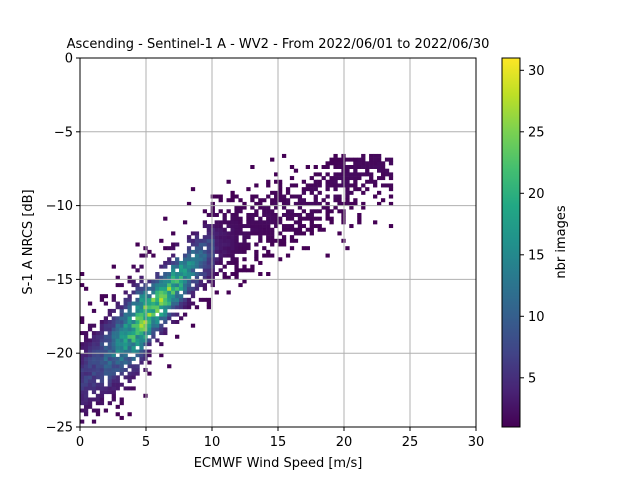 The height and width of the screenshot is (480, 640). I want to click on y-axis: 0 −5 −10 −15 −20 −25, so click(63, 244).